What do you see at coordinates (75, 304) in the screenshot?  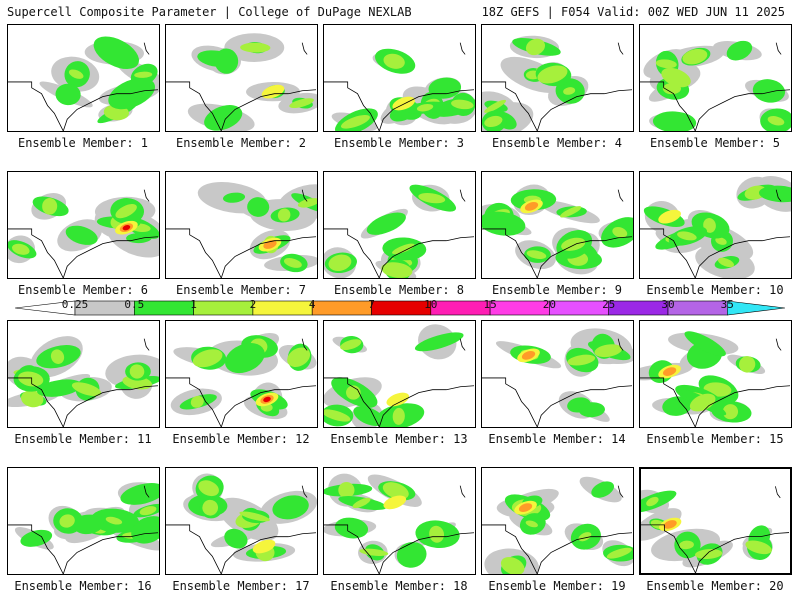 I see `colorbar-tick-label: 0.25` at bounding box center [75, 304].